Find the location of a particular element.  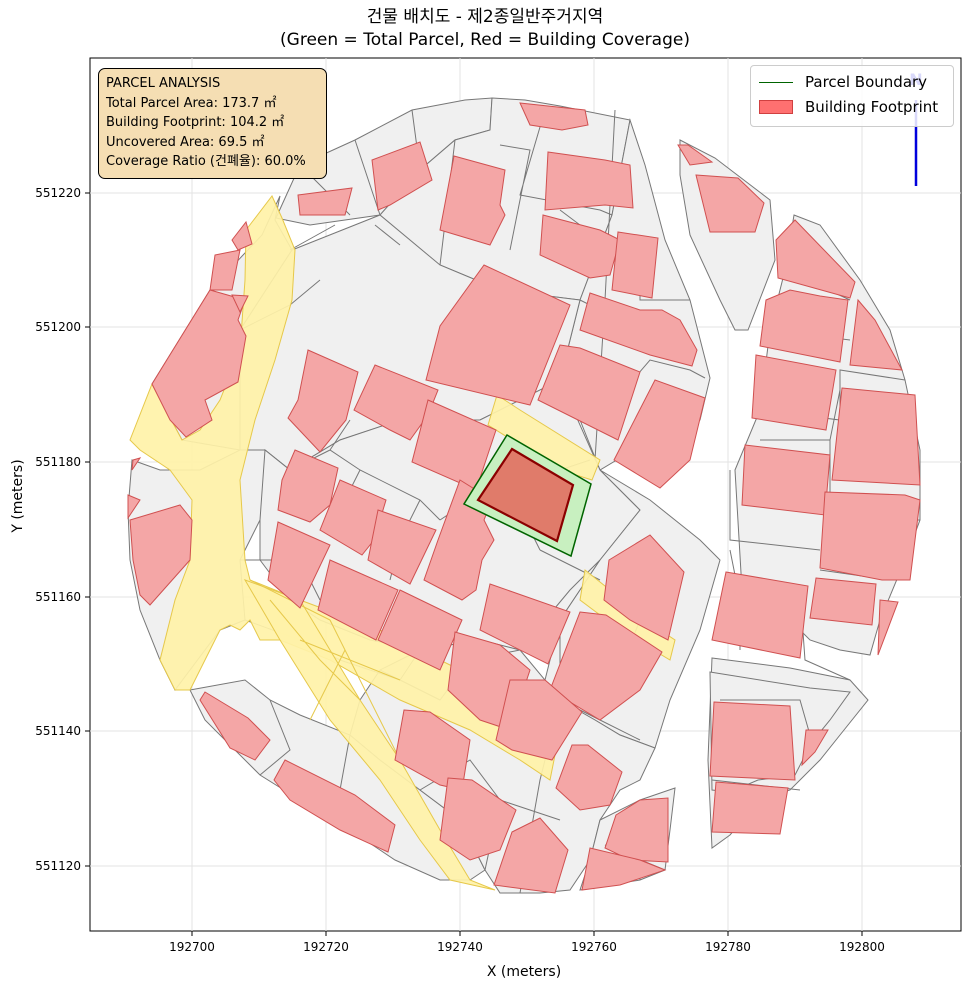

footprint-text: Building Footprint: 104.2 ㎡ is located at coordinates (195, 122).